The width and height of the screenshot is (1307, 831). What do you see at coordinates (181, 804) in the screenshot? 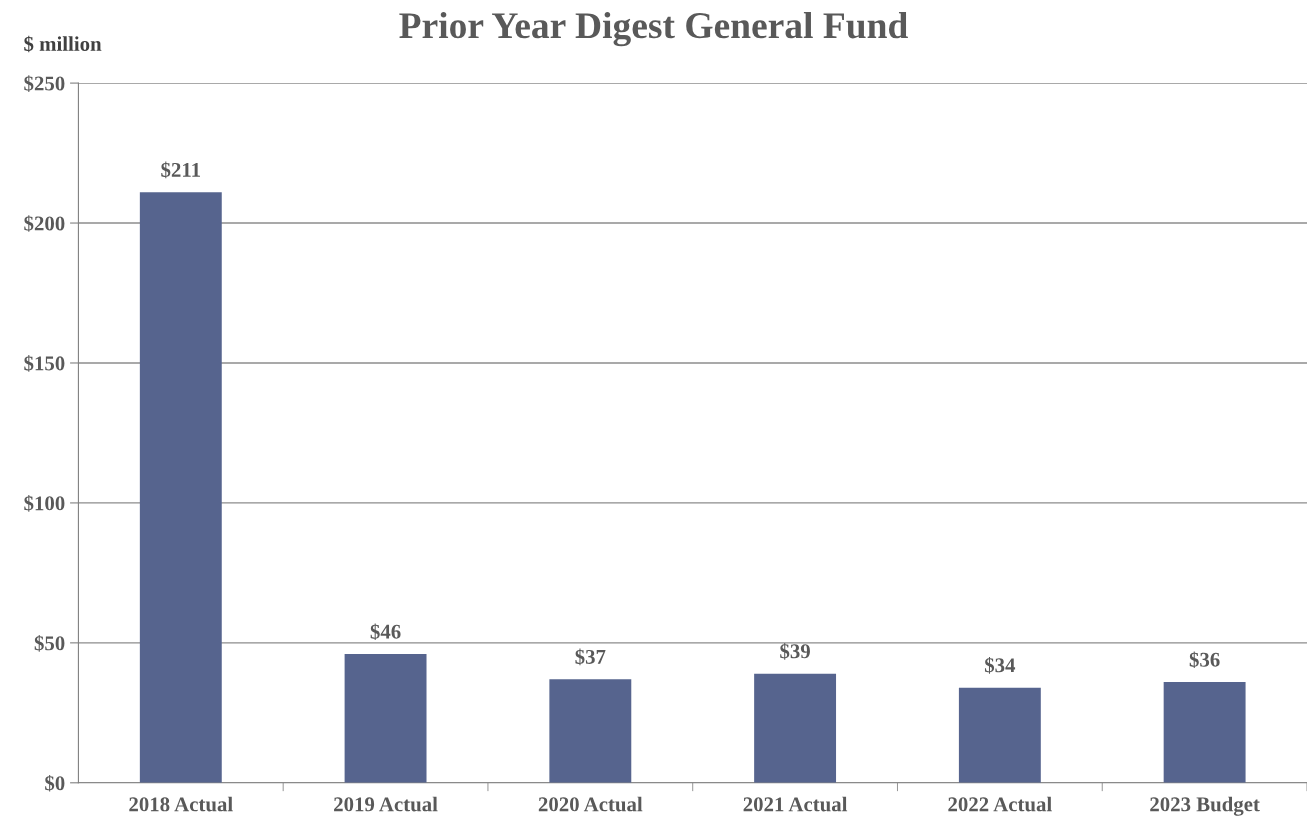
I see `x-tick-label: 2018 Actual` at bounding box center [181, 804].